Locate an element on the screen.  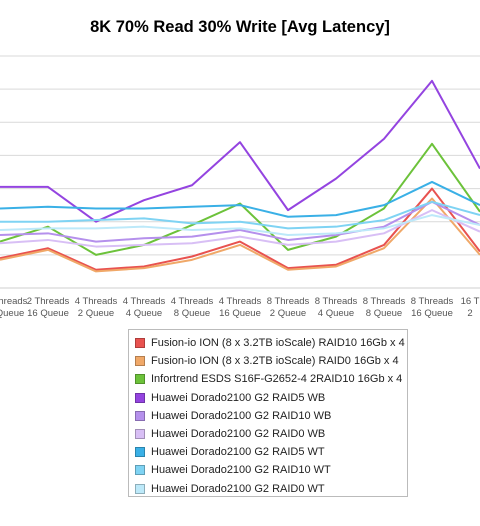
legend-label: Huawei Dorado2100 G2 RAID5 WT is located at coordinates (238, 452).